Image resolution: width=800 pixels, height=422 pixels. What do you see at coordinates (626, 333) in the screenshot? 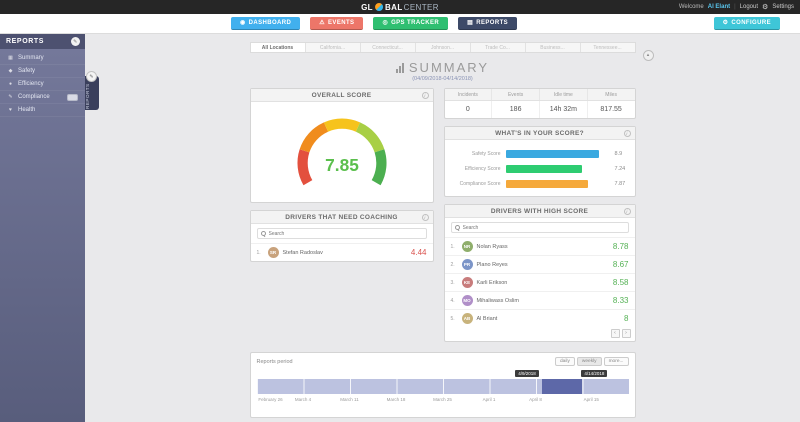
I see `next-page-button: ›` at bounding box center [626, 333].